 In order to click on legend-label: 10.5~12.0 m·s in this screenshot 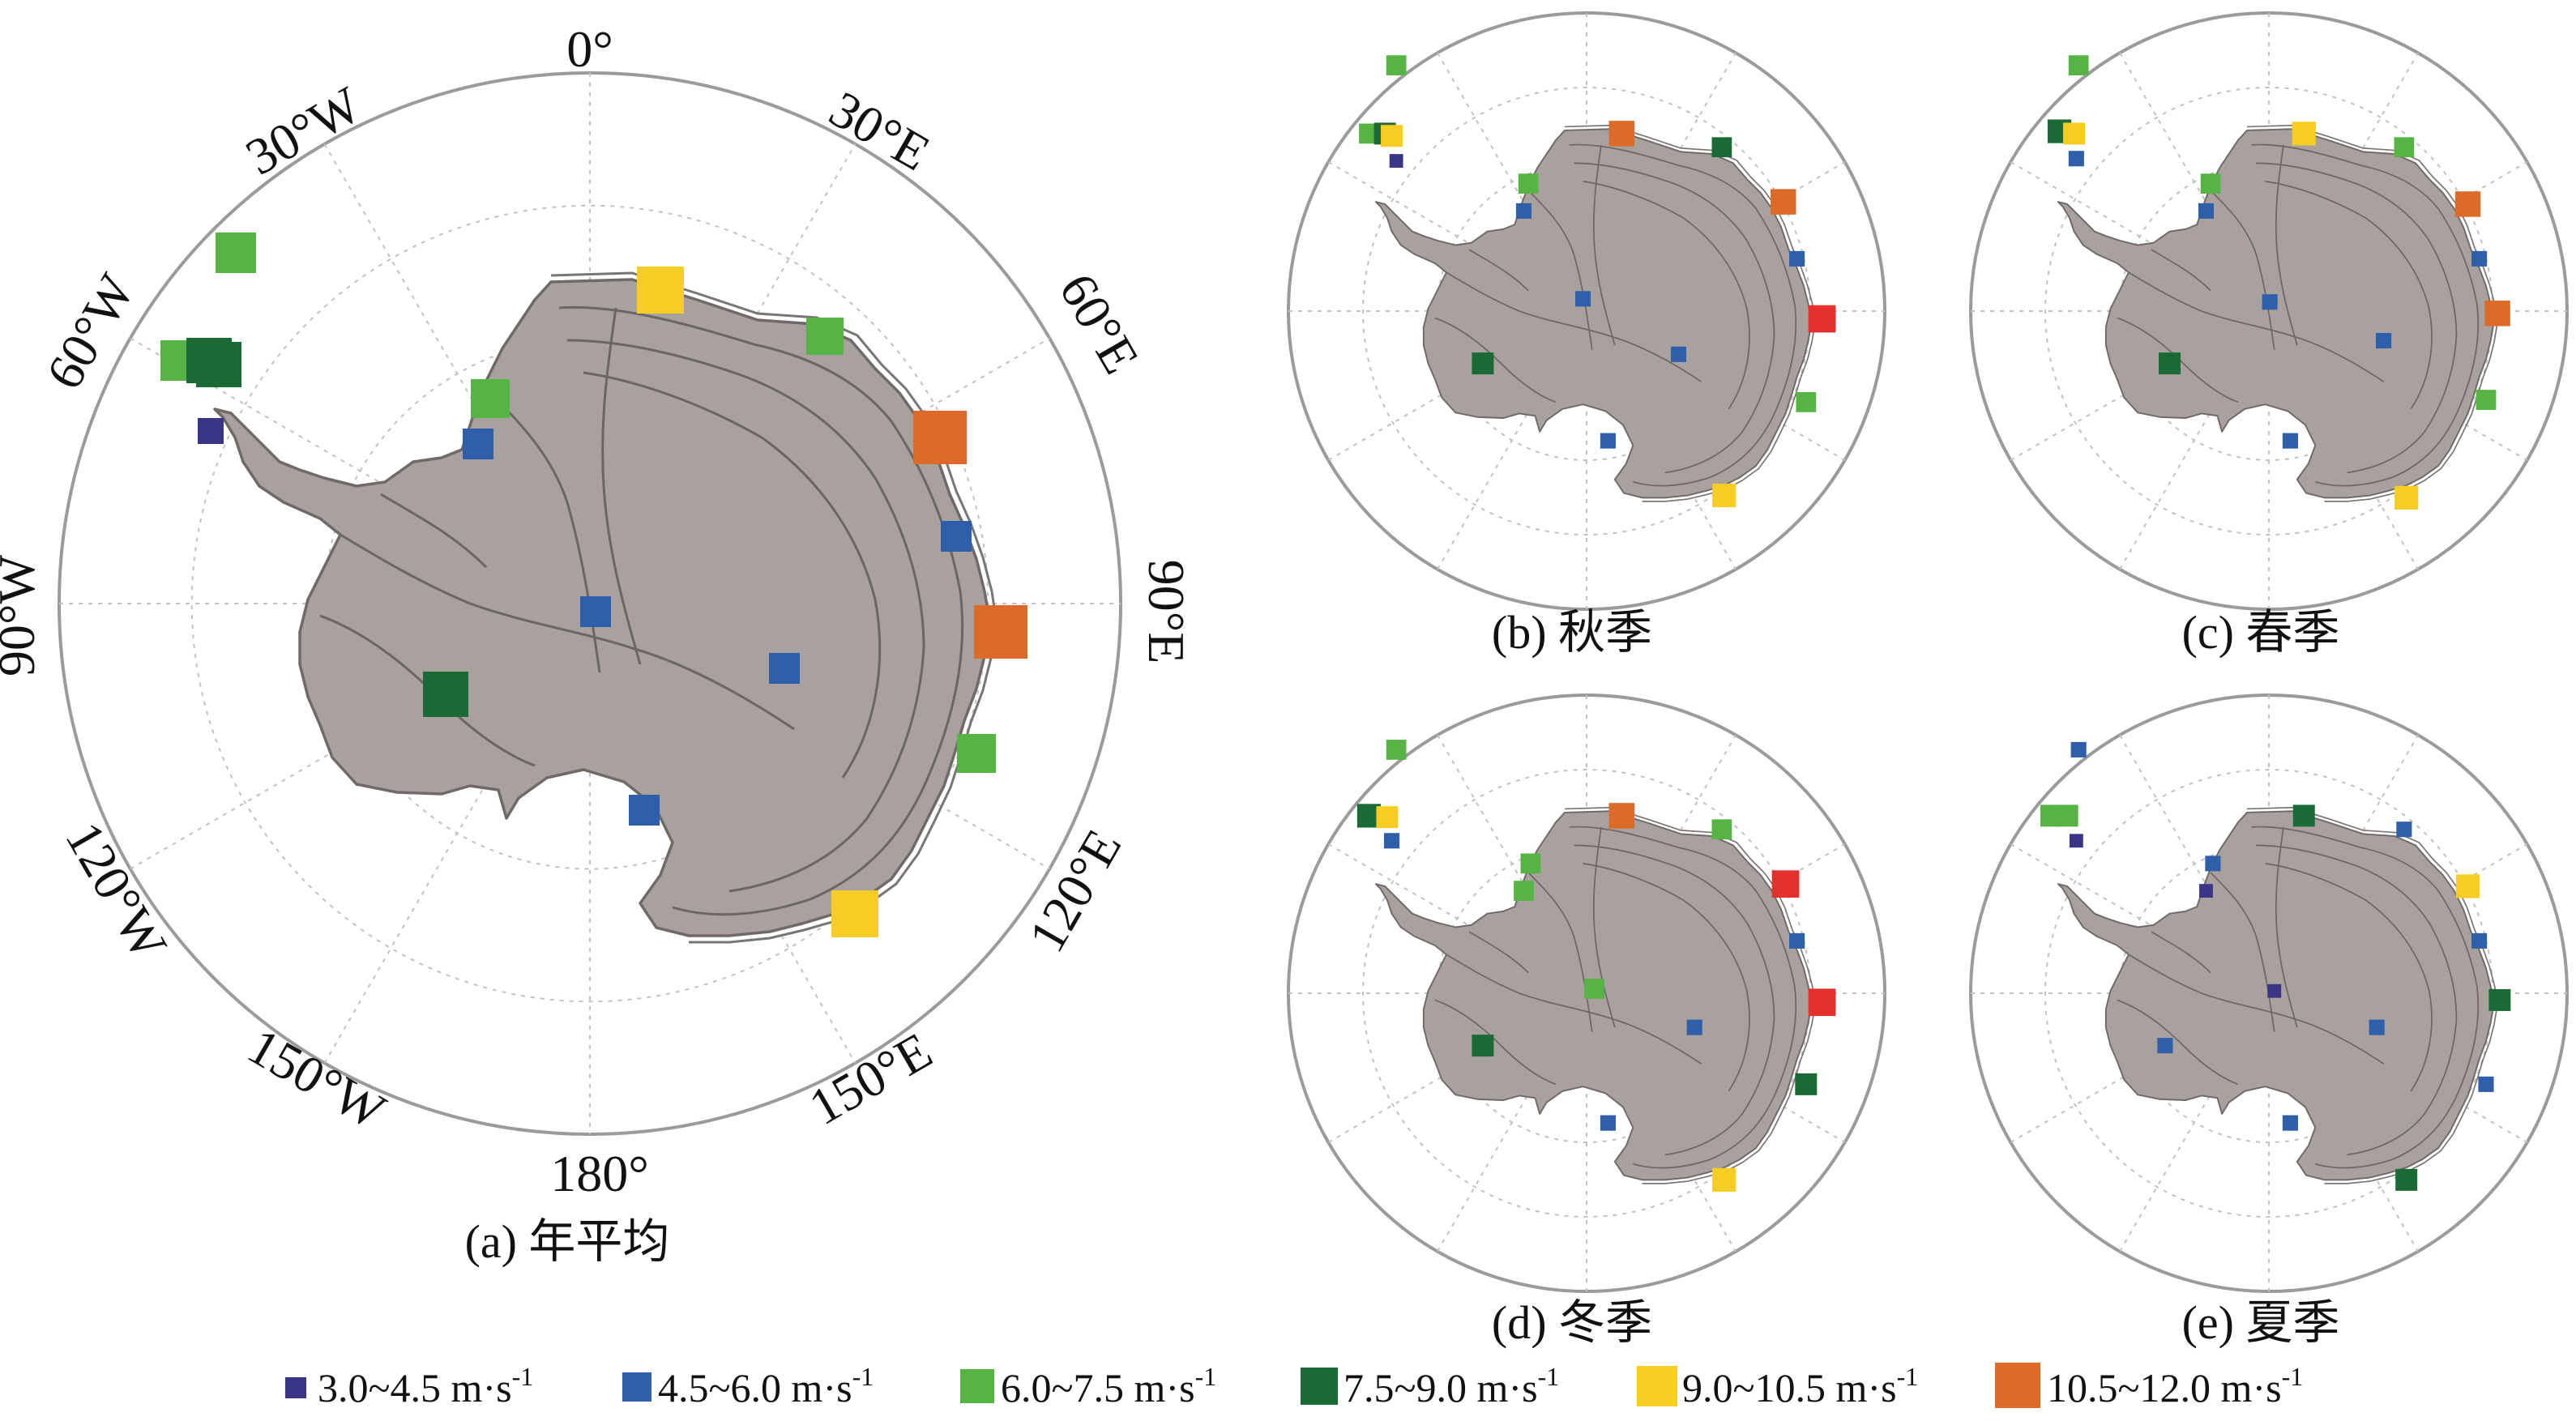, I will do `click(2164, 1387)`.